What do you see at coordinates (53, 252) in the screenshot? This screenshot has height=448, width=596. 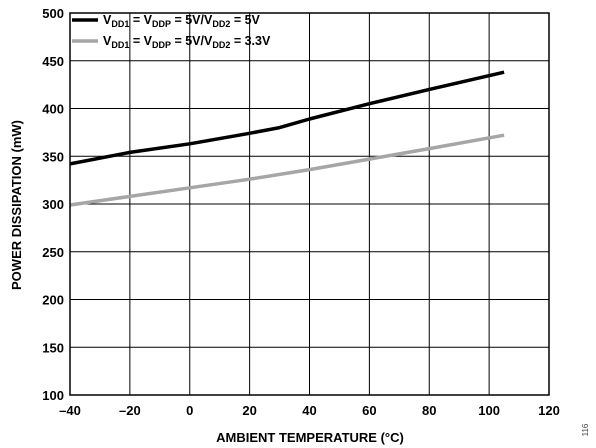 I see `y-tick-label: 250` at bounding box center [53, 252].